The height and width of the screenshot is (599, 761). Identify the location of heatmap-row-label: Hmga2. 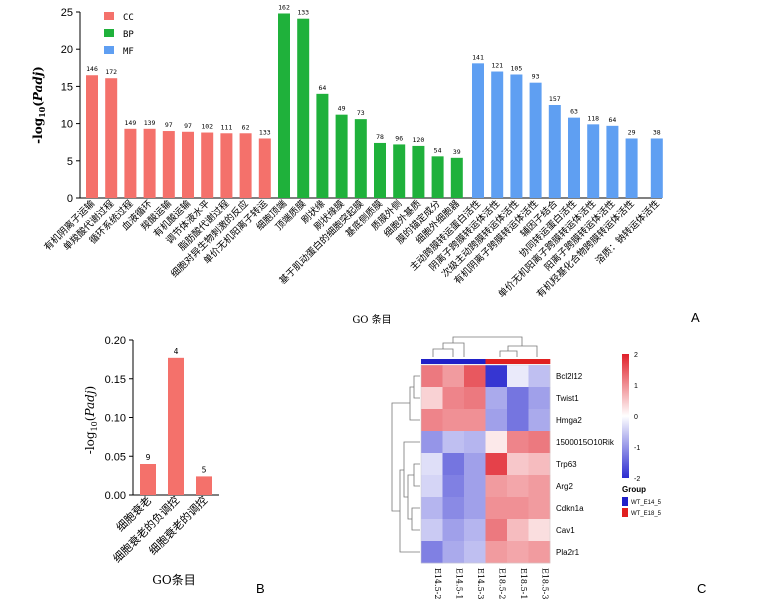
(569, 420).